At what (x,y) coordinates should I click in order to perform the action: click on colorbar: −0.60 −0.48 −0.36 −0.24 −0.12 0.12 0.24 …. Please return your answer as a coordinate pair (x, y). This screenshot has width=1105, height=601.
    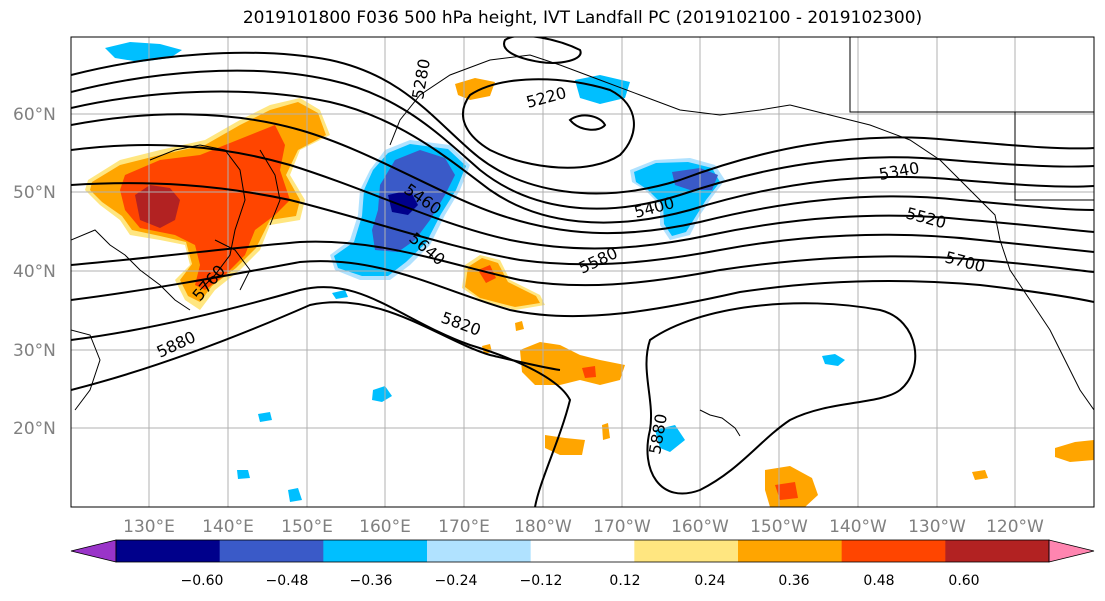
    Looking at the image, I should click on (582, 564).